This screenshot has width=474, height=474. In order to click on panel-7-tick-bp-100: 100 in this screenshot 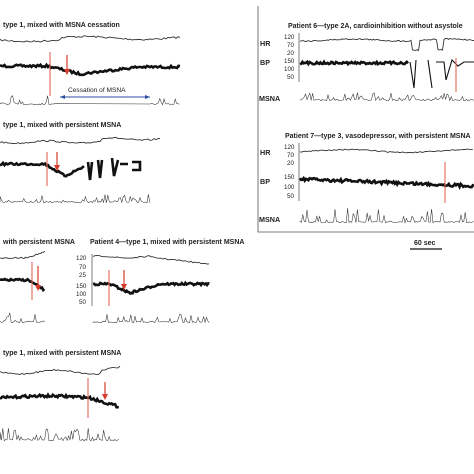, I will do `click(289, 187)`.